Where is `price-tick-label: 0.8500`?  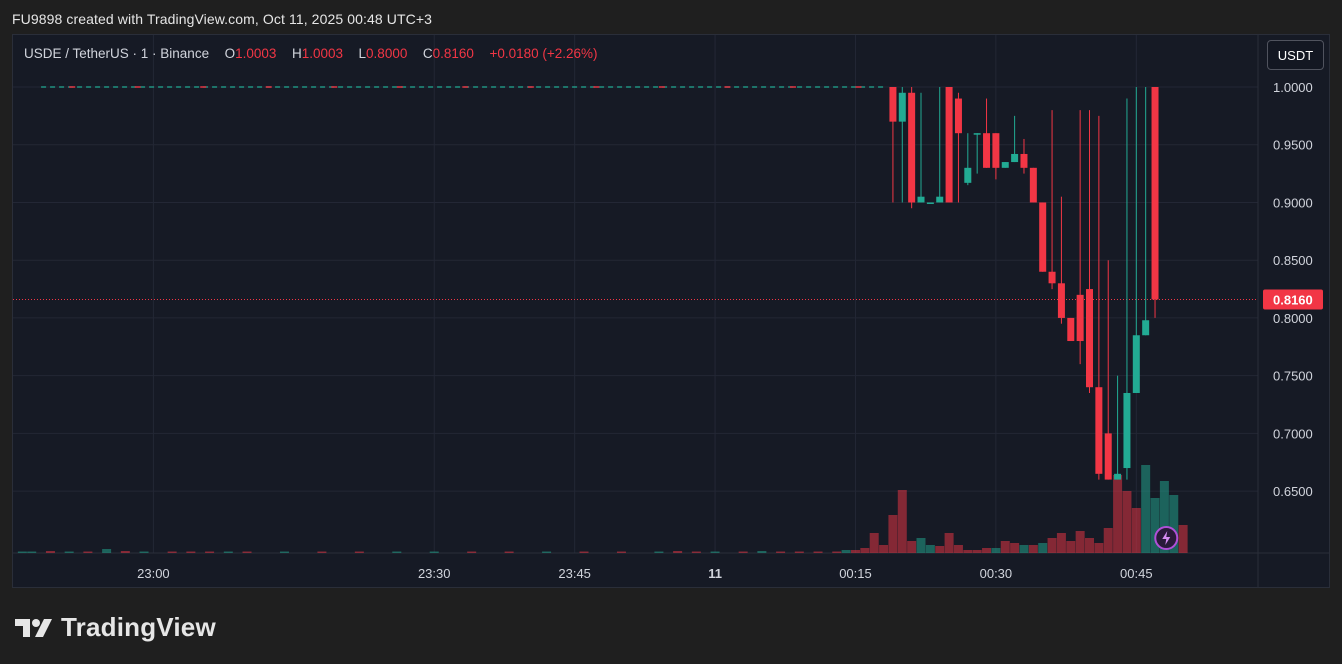 price-tick-label: 0.8500 is located at coordinates (1293, 260).